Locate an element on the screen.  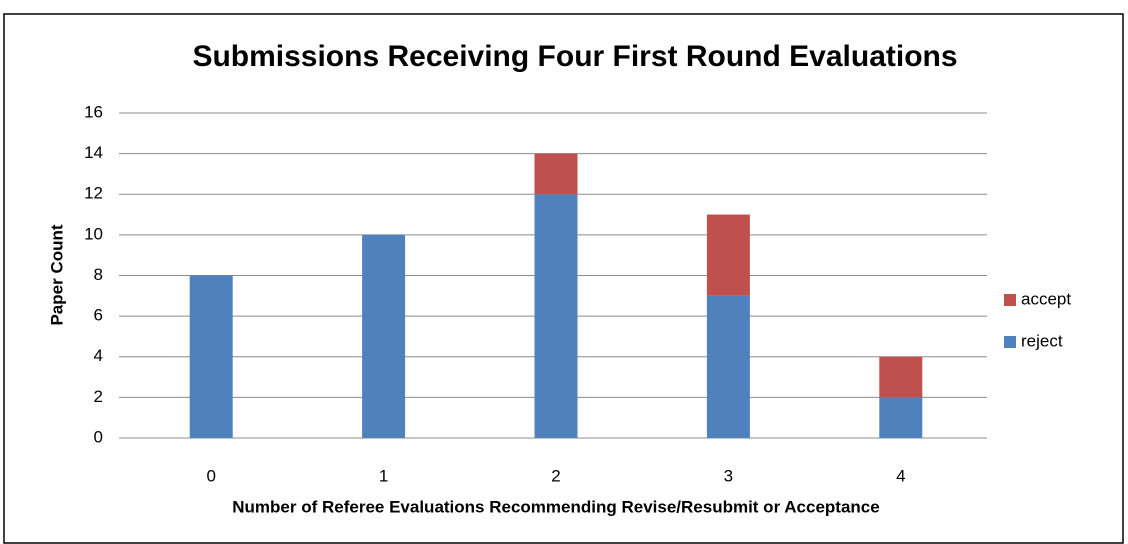
x-tick-label: 1 is located at coordinates (383, 475).